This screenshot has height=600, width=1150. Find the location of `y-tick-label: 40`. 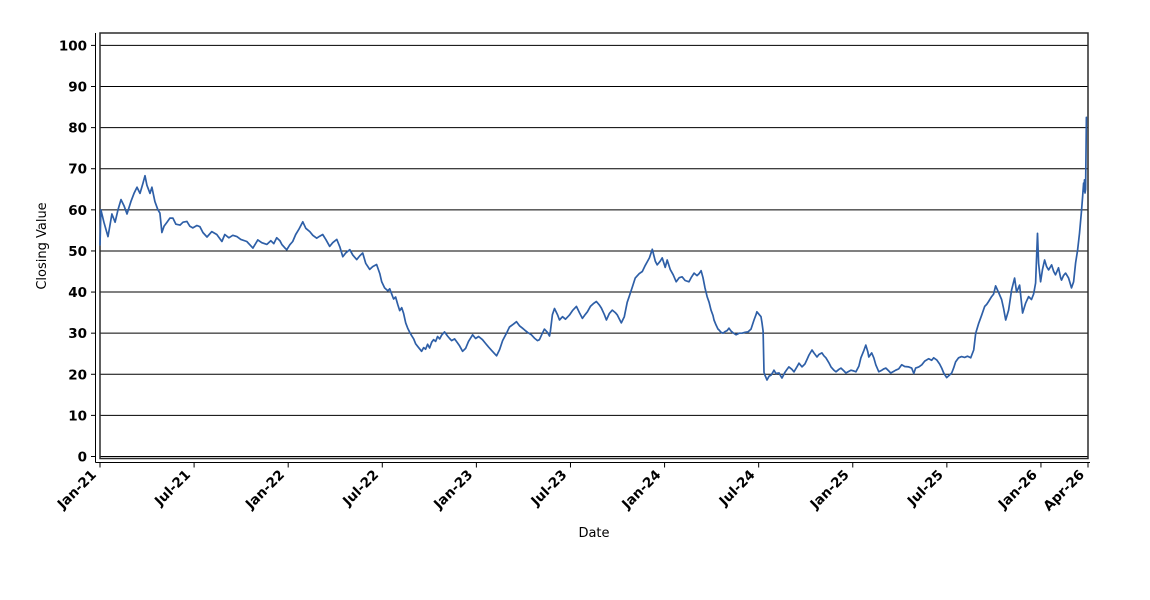

y-tick-label: 40 is located at coordinates (77, 293).